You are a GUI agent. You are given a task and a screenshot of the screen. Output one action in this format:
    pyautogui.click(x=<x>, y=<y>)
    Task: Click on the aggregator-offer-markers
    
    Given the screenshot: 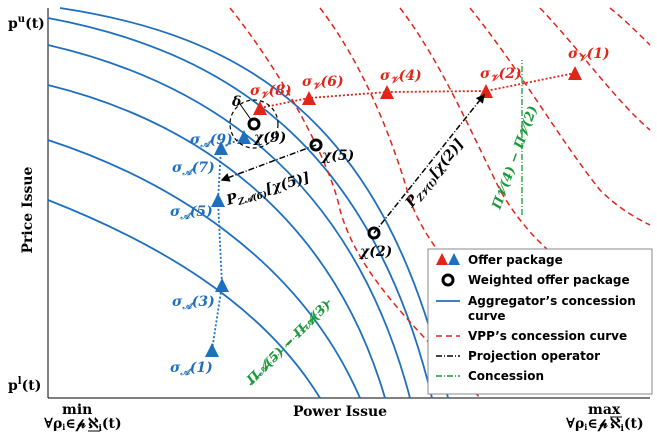 What is the action you would take?
    pyautogui.click(x=228, y=243)
    